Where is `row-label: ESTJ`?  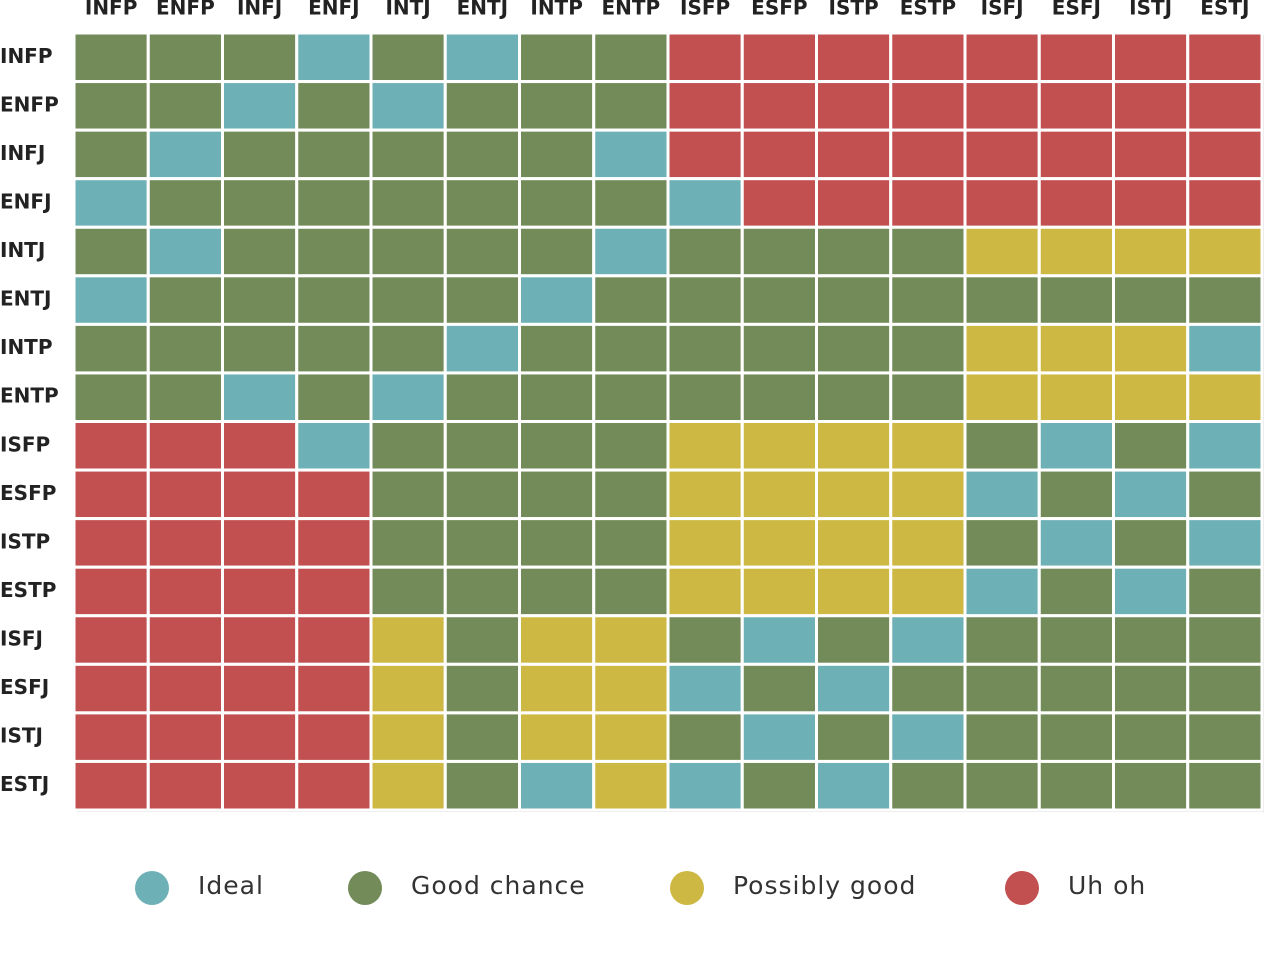
row-label: ESTJ is located at coordinates (24, 784).